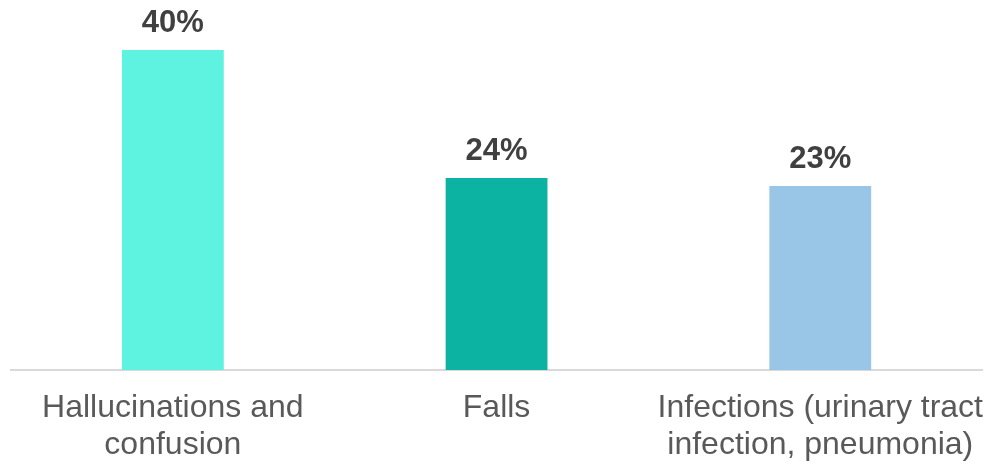 The height and width of the screenshot is (465, 1003). Describe the element at coordinates (496, 406) in the screenshot. I see `x-tick-label: Falls` at that location.